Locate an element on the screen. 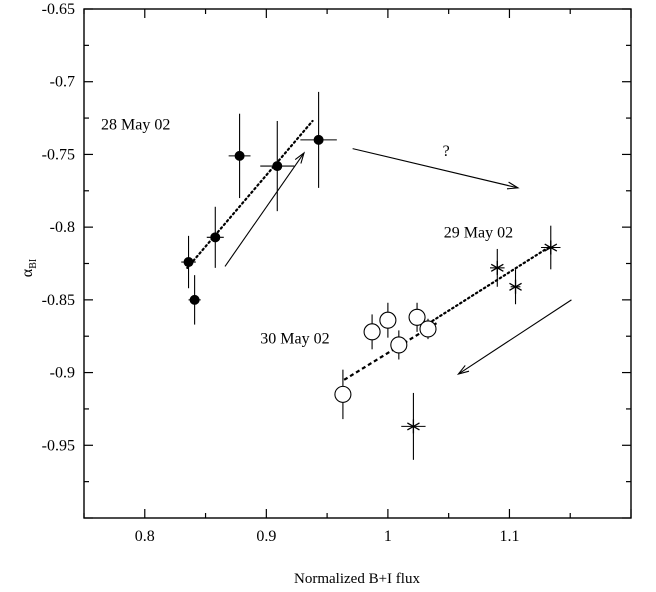  y-tick-label: -0.85 is located at coordinates (58, 300).